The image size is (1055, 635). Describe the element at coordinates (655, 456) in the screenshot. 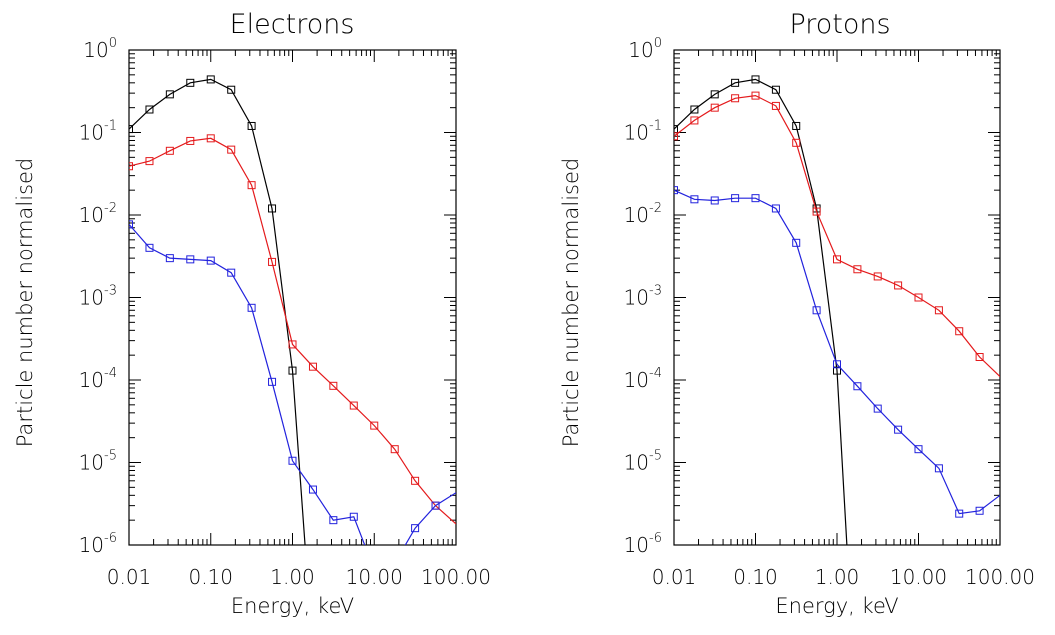

I see `y-tick-exponent: -5` at that location.